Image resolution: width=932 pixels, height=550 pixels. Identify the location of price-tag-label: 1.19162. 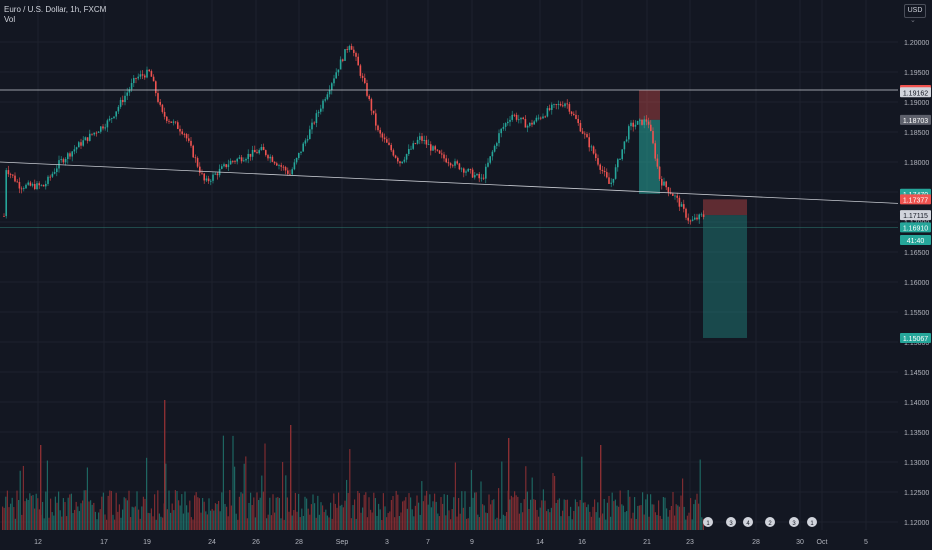
(915, 93).